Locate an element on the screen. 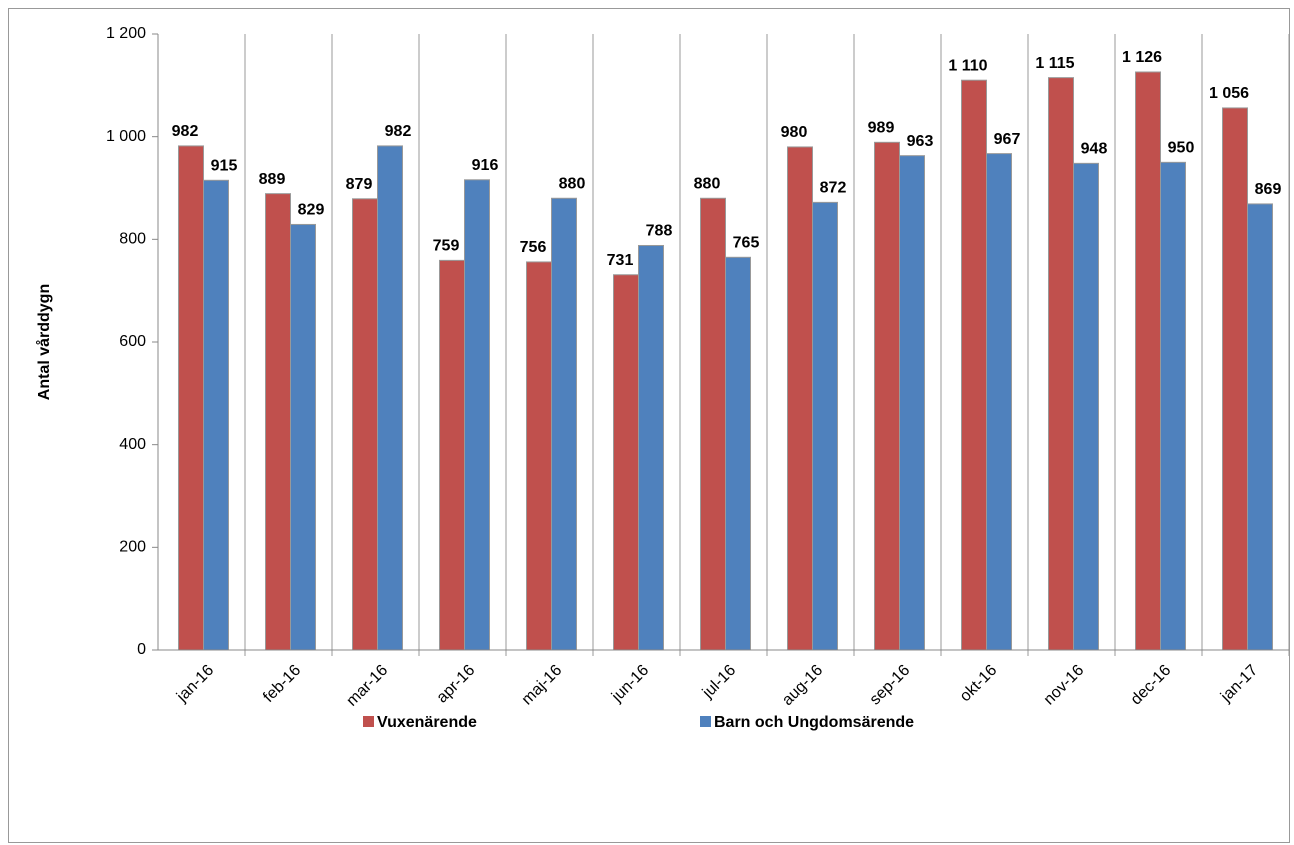 This screenshot has width=1294, height=845. y-tick-label: 200 is located at coordinates (132, 547).